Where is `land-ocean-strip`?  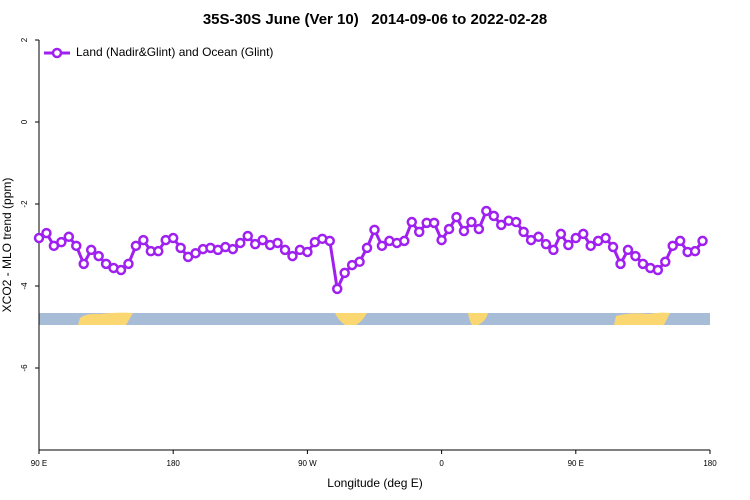
land-ocean-strip is located at coordinates (374, 318).